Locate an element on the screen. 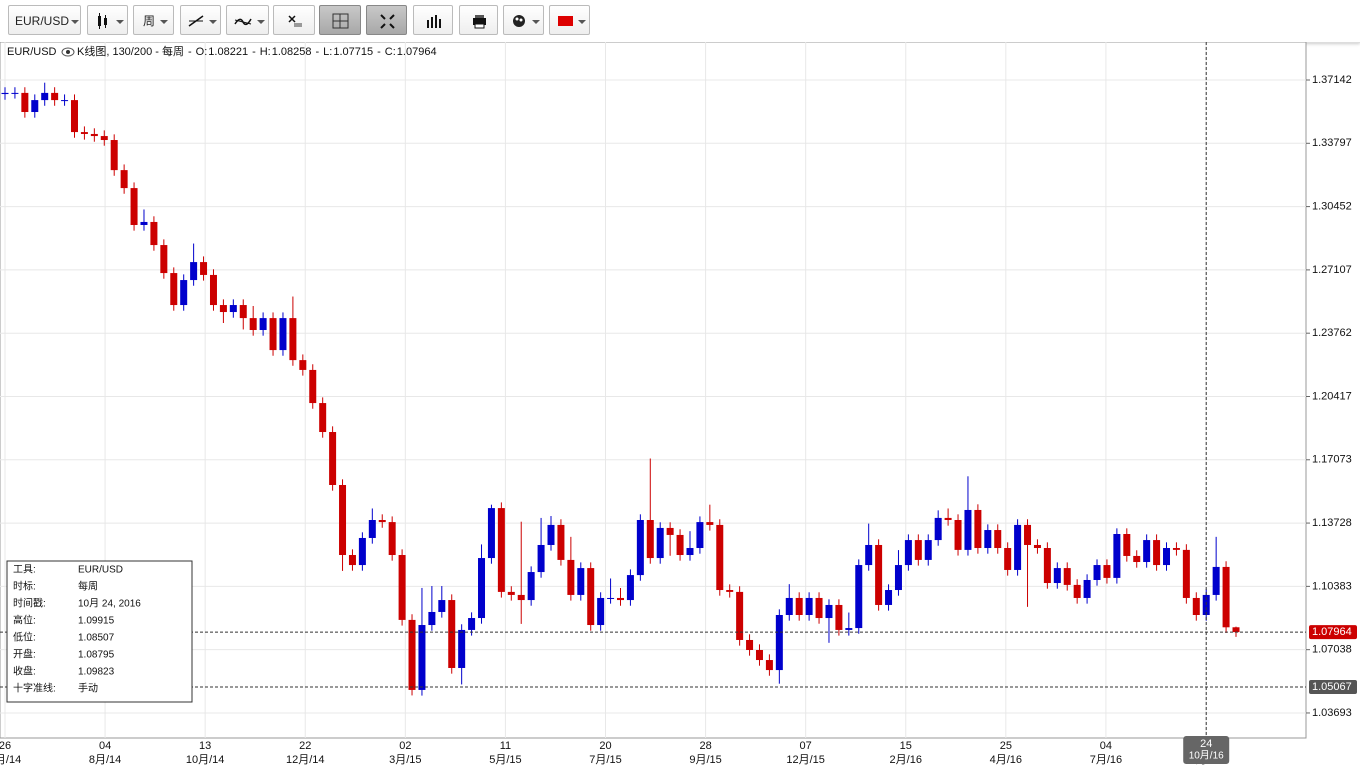 The height and width of the screenshot is (768, 1360). clear-icon is located at coordinates (295, 21).